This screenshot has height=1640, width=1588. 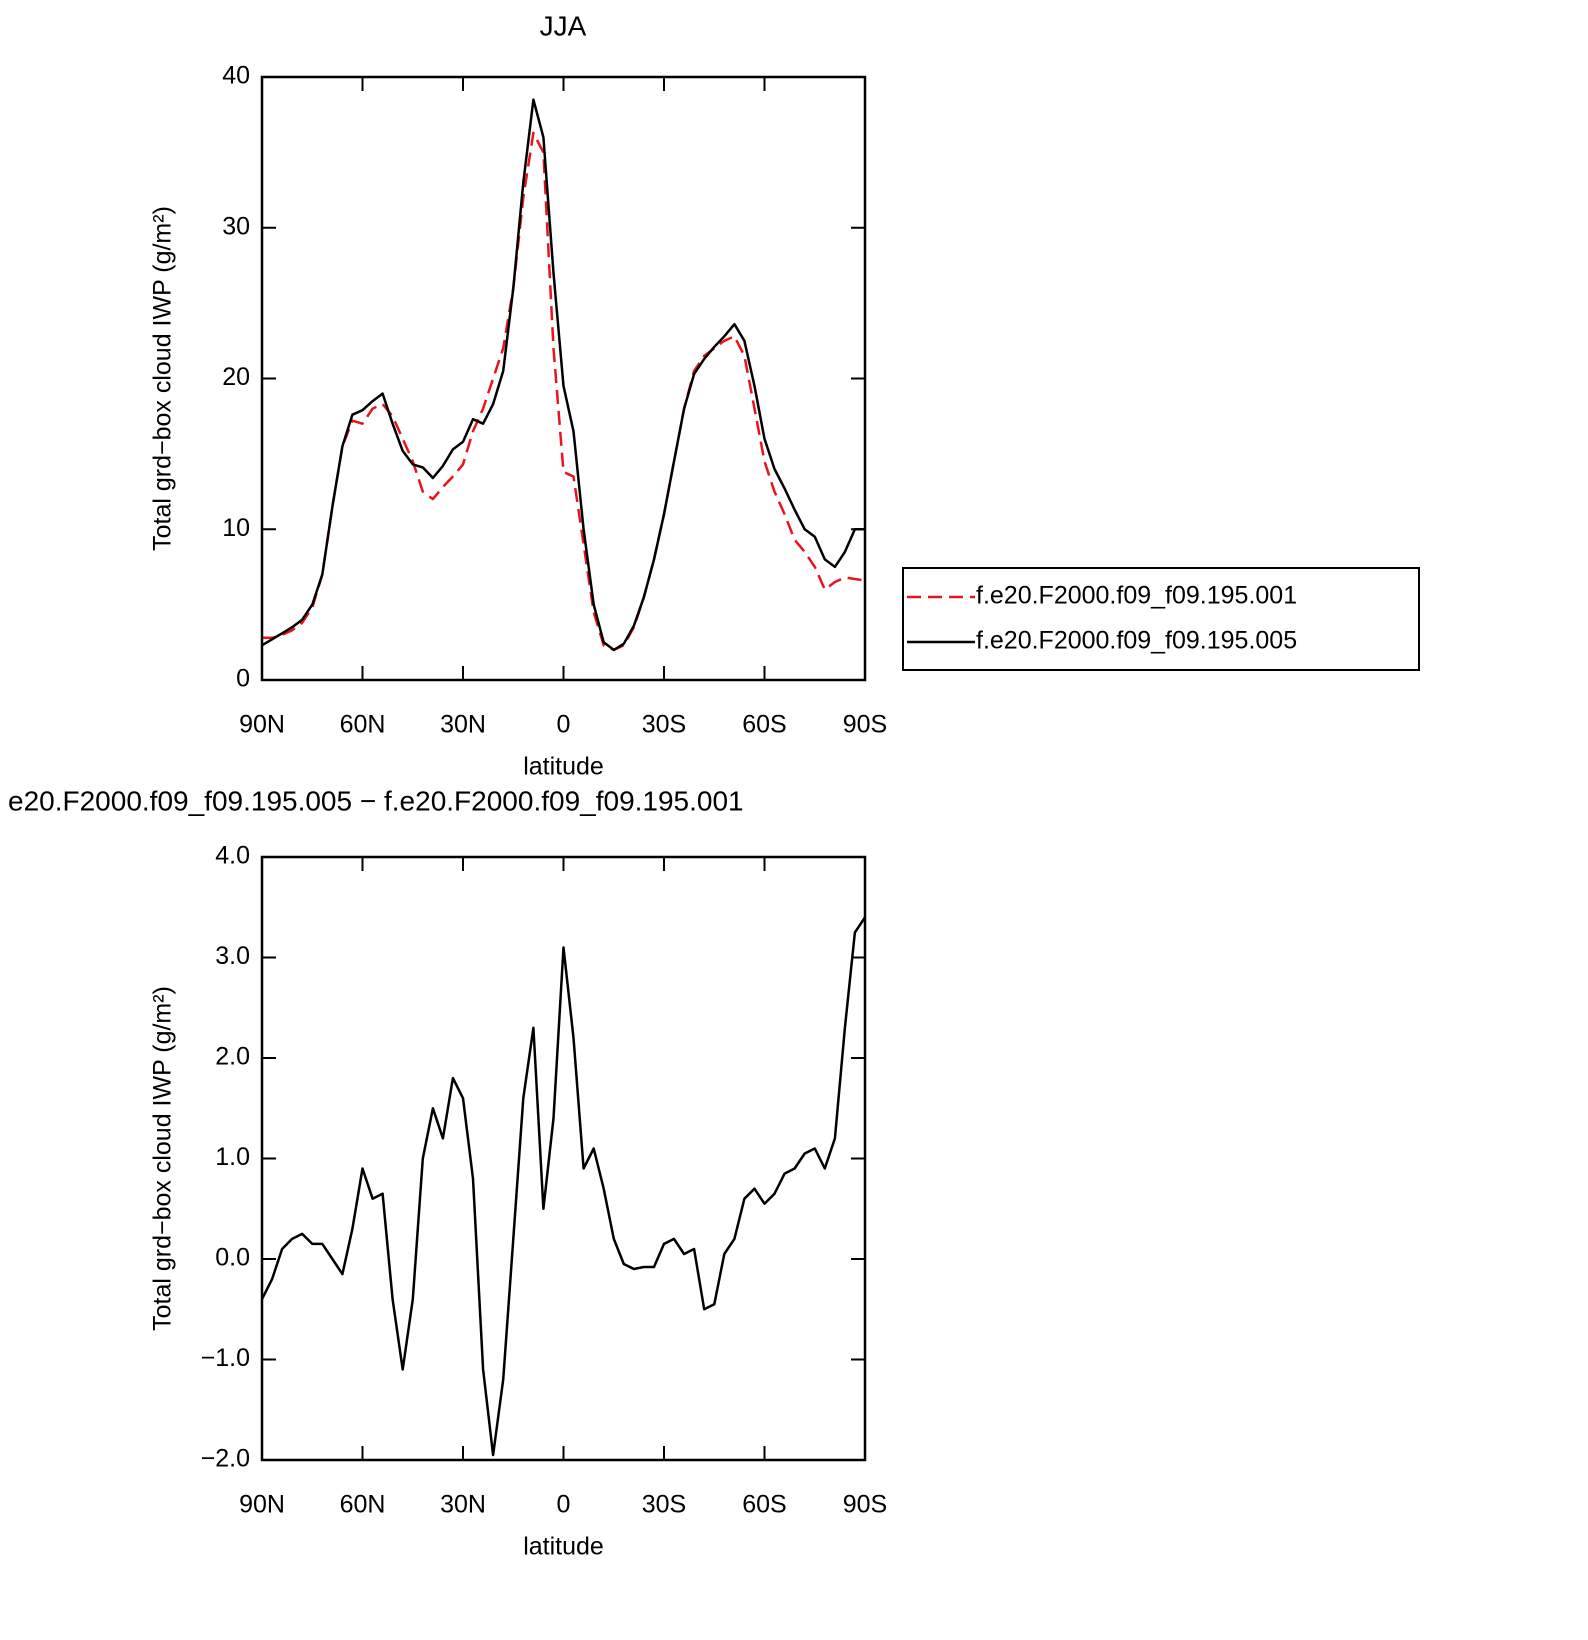 What do you see at coordinates (225, 1358) in the screenshot?
I see `y-tick-label: −1.0` at bounding box center [225, 1358].